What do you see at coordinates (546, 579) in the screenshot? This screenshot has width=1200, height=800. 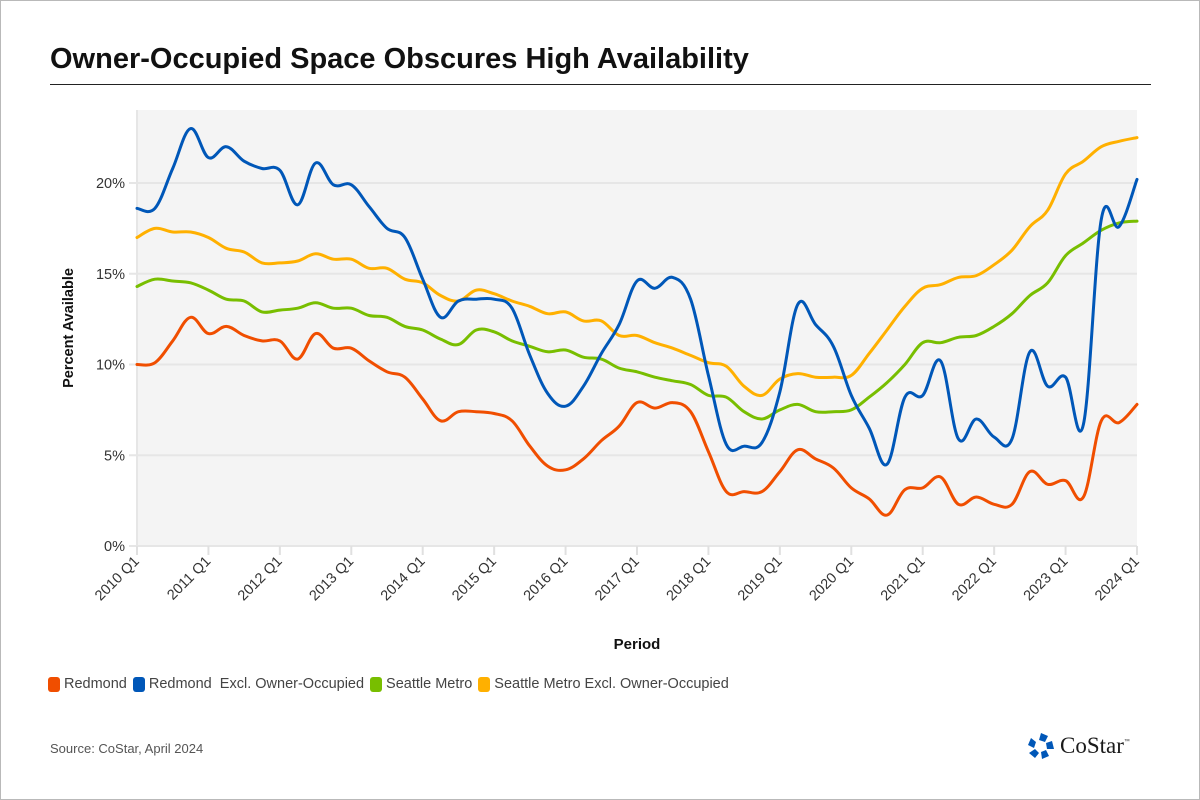 I see `x-tick-label: 2016 Q1` at bounding box center [546, 579].